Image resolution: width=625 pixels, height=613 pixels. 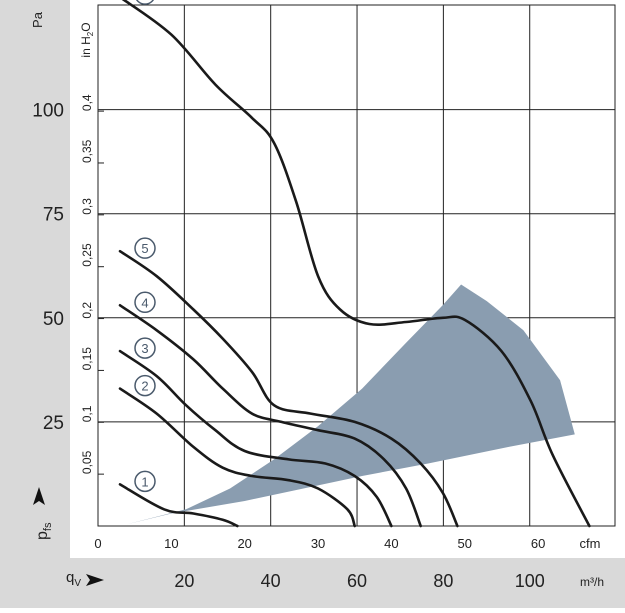 What do you see at coordinates (42, 535) in the screenshot?
I see `pfs-p-label: p` at bounding box center [42, 535].